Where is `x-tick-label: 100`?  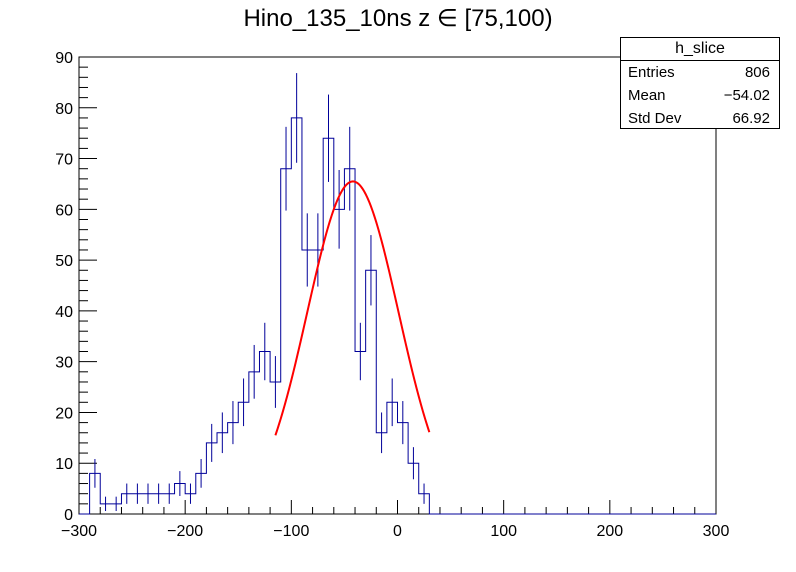
x-tick-label: 100 is located at coordinates (503, 531).